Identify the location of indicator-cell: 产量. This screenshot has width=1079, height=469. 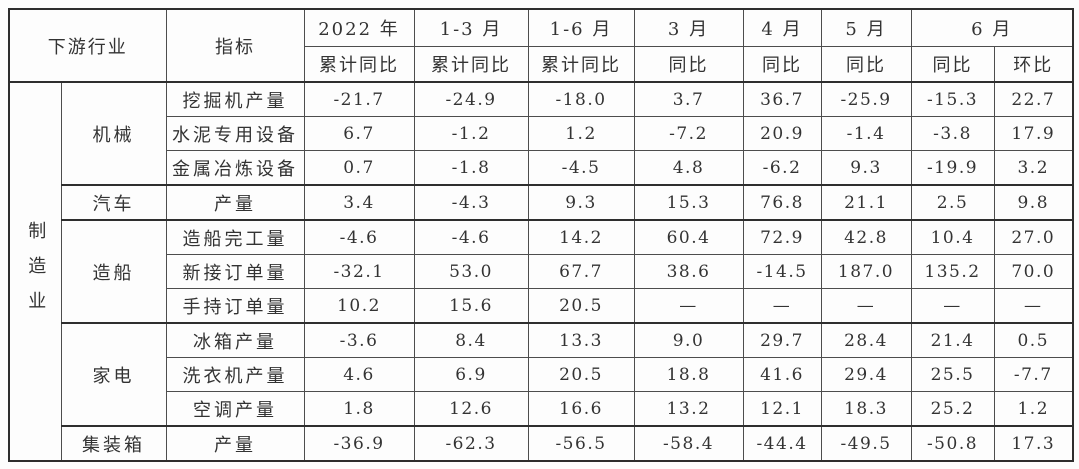
(235, 443).